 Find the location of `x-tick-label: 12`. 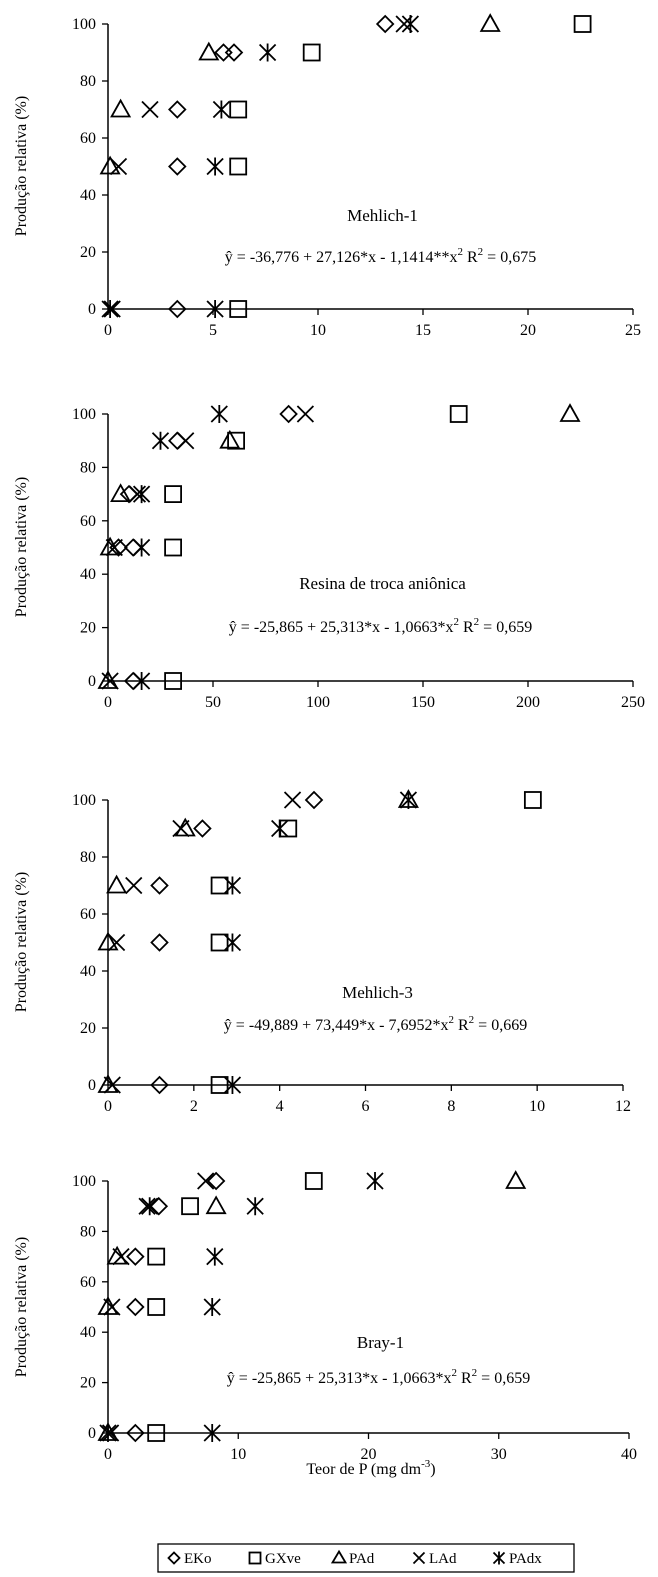

x-tick-label: 12 is located at coordinates (623, 1106).